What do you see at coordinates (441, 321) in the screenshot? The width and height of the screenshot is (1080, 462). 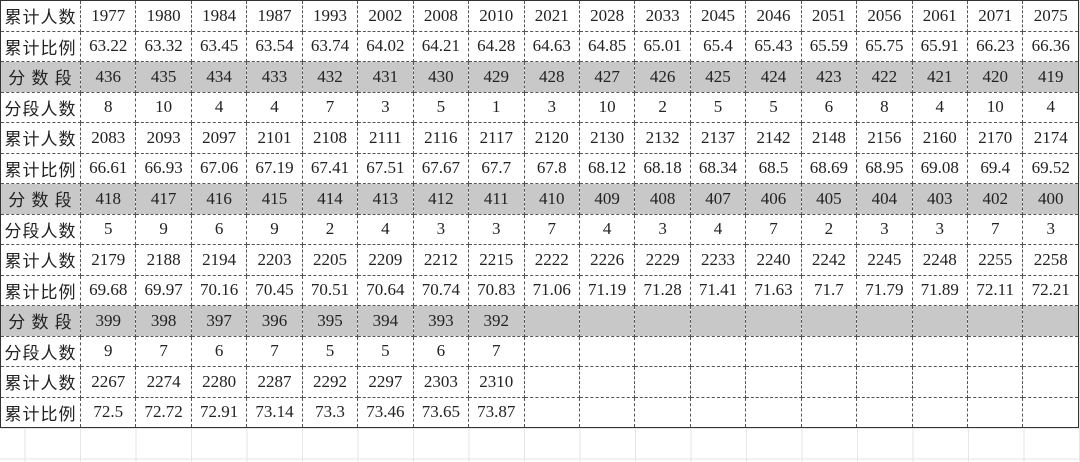 I see `cell: 393` at bounding box center [441, 321].